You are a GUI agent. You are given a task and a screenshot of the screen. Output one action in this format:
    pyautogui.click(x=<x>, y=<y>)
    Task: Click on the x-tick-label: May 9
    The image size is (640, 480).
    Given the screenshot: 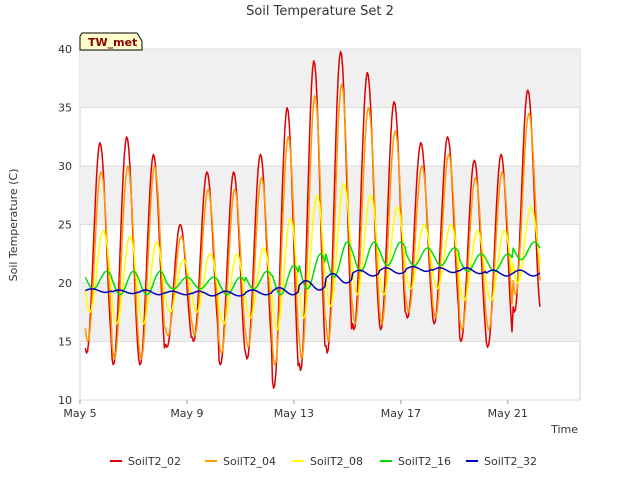 What is the action you would take?
    pyautogui.click(x=186, y=413)
    